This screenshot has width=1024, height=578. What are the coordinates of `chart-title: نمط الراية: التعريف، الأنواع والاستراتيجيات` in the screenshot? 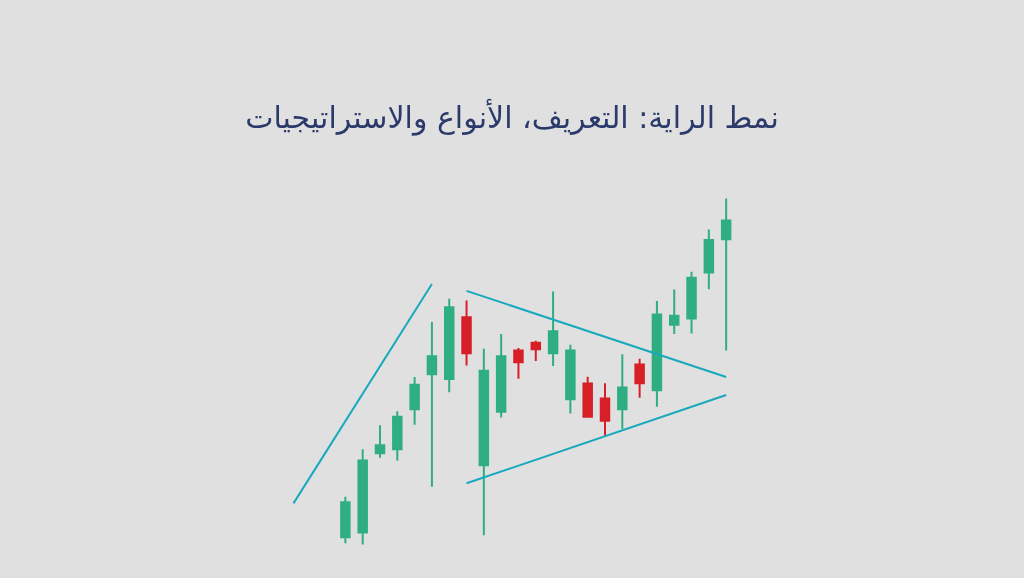 It's located at (512, 116).